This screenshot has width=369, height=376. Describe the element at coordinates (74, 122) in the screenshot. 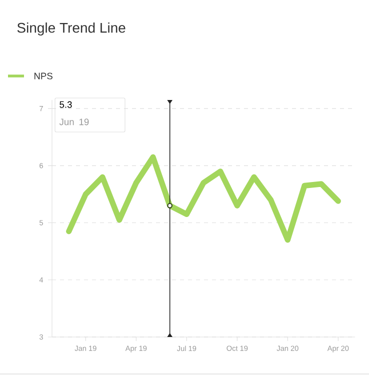

I see `annotation: Jun 19` at that location.